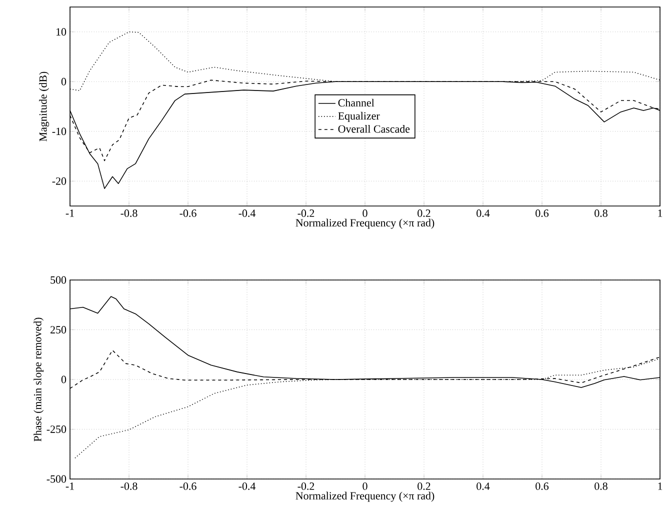 Image resolution: width=670 pixels, height=525 pixels. What do you see at coordinates (39, 380) in the screenshot?
I see `y-axis-title: Phase (main slope removed)` at bounding box center [39, 380].